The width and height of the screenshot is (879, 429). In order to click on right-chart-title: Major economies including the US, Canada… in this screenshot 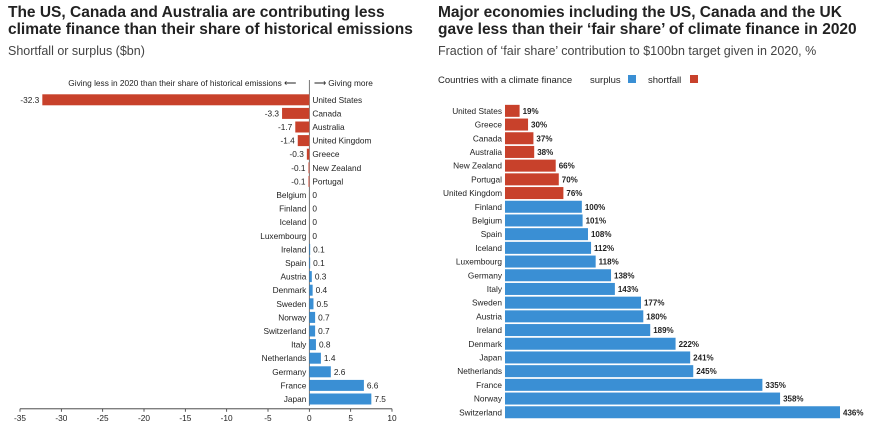, I will do `click(647, 21)`.